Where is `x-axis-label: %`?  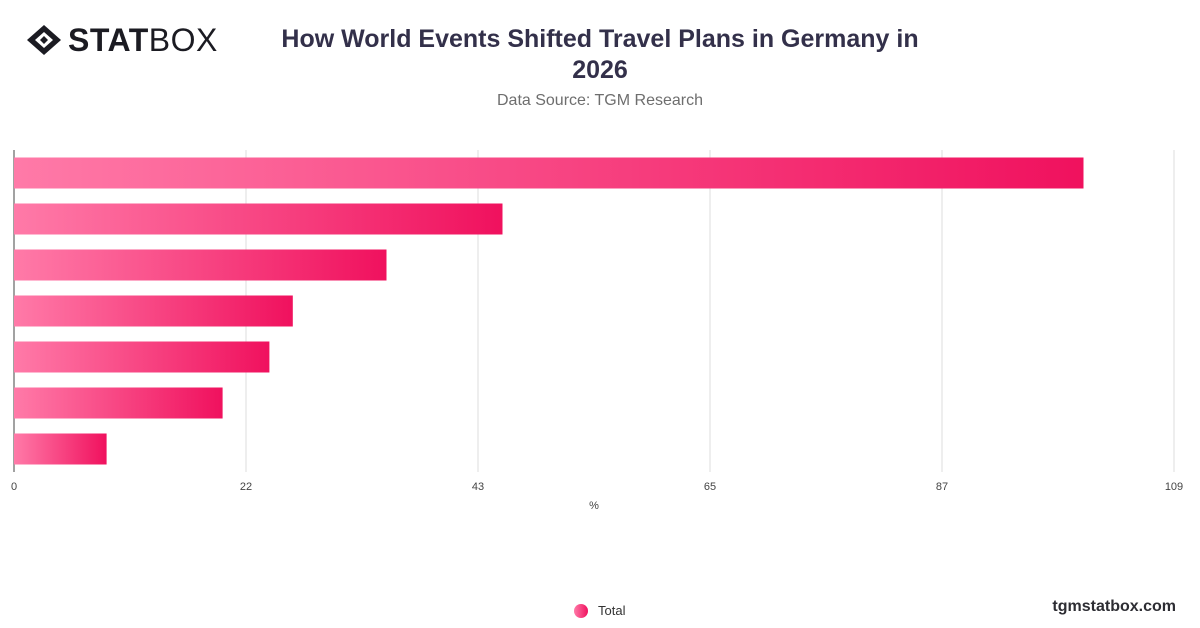
x-axis-label: % is located at coordinates (594, 506).